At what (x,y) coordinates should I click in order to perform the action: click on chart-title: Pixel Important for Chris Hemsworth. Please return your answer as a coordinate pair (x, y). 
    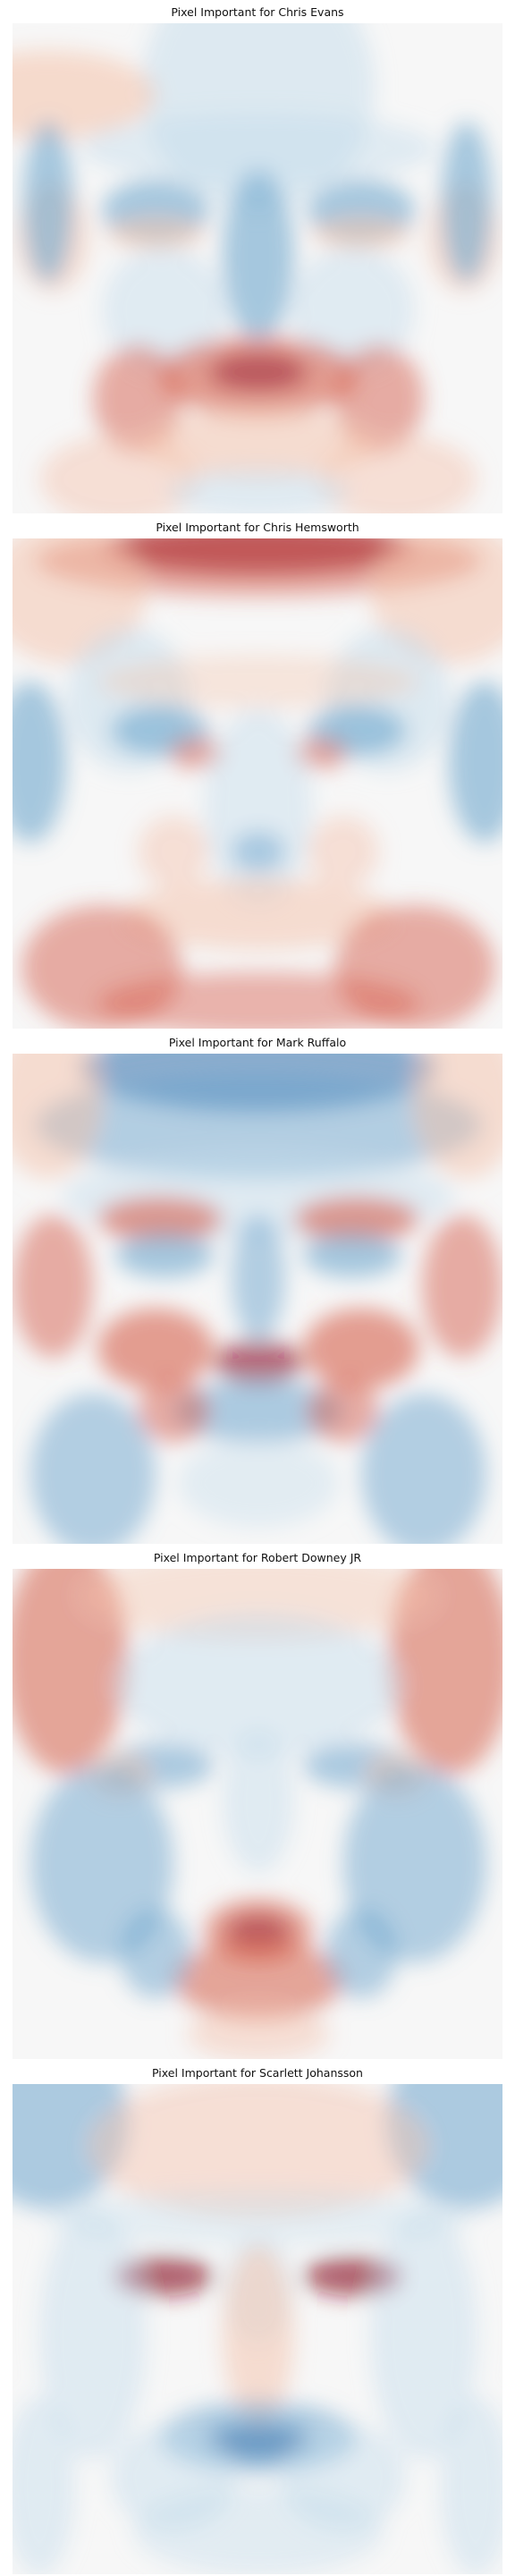
    Looking at the image, I should click on (257, 527).